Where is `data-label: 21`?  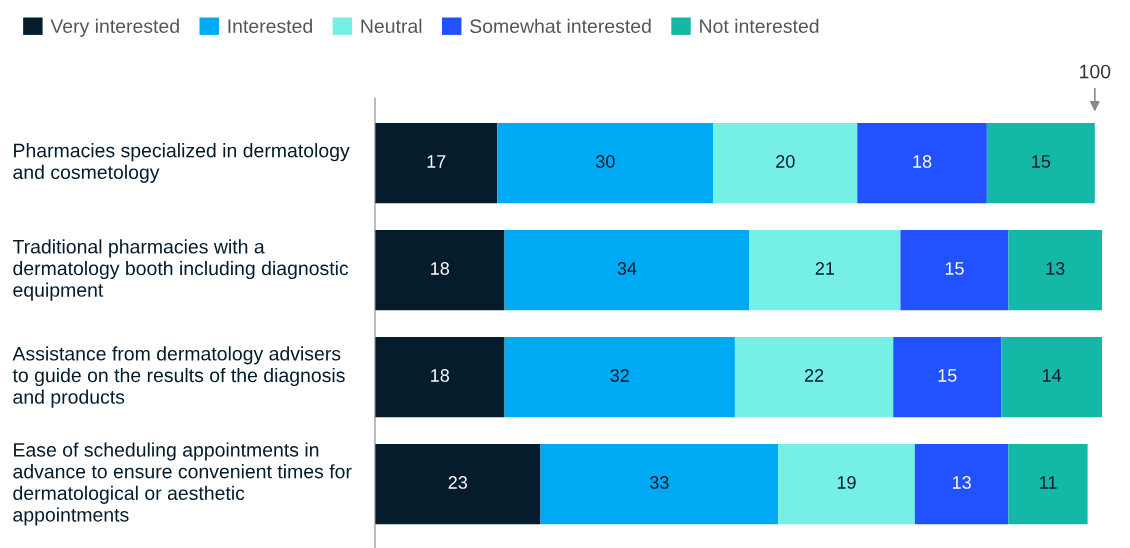 data-label: 21 is located at coordinates (825, 268).